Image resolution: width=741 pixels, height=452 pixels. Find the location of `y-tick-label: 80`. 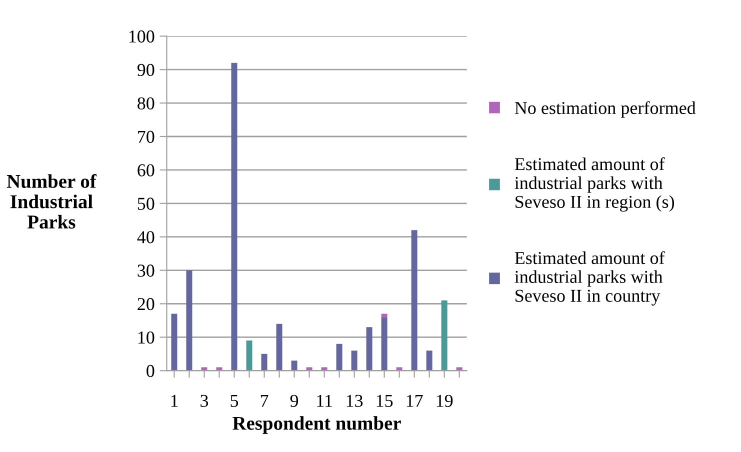

y-tick-label: 80 is located at coordinates (146, 103).